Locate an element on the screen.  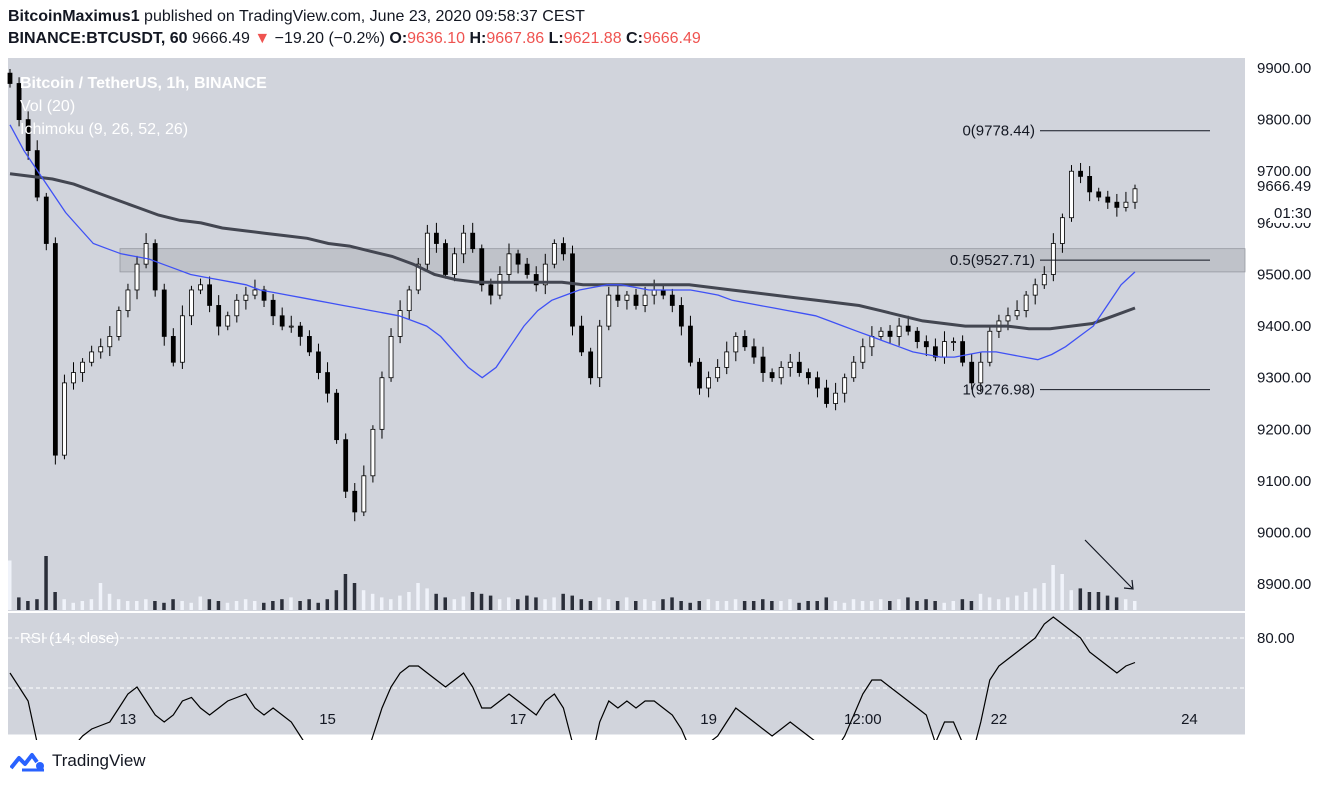
tradingview-logo-icon is located at coordinates (28, 761).